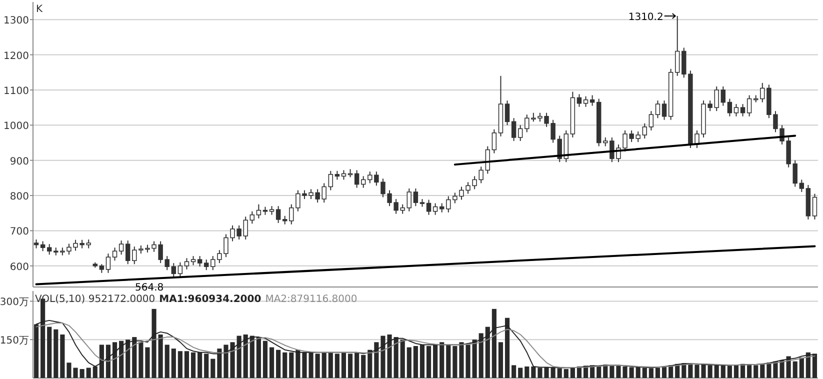 This screenshot has height=379, width=823. I want to click on y-tick-label: 900, so click(19, 162).